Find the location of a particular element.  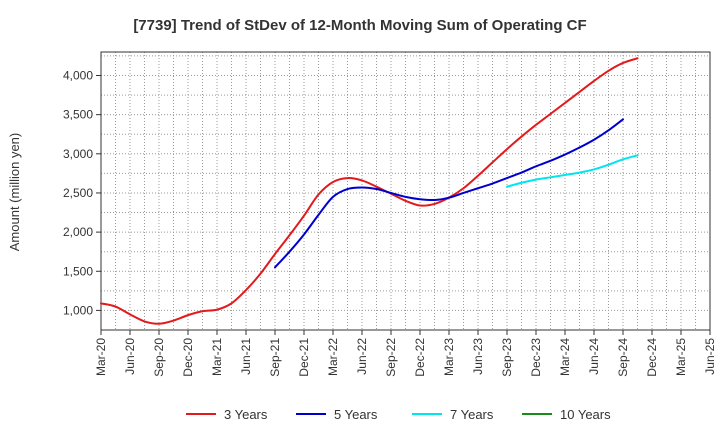

x-tick-label: Sep-22 is located at coordinates (391, 357).